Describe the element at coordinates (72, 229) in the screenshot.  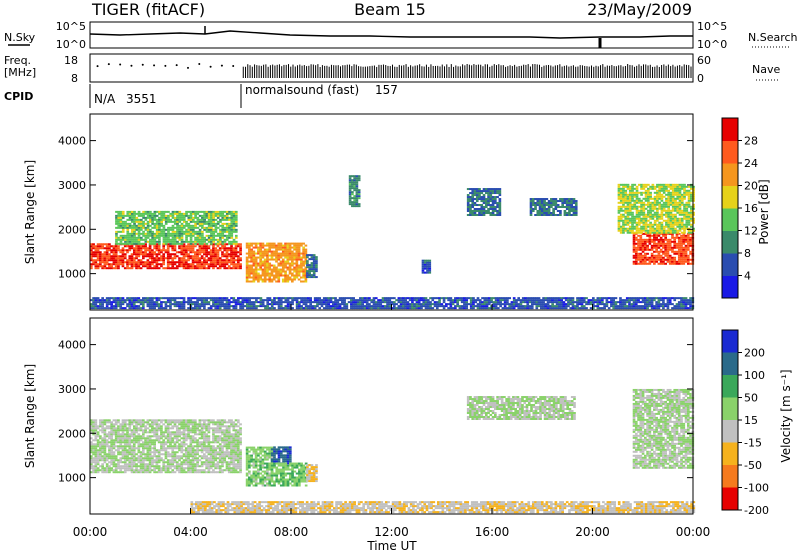
I see `y-tick-label: 2000` at that location.